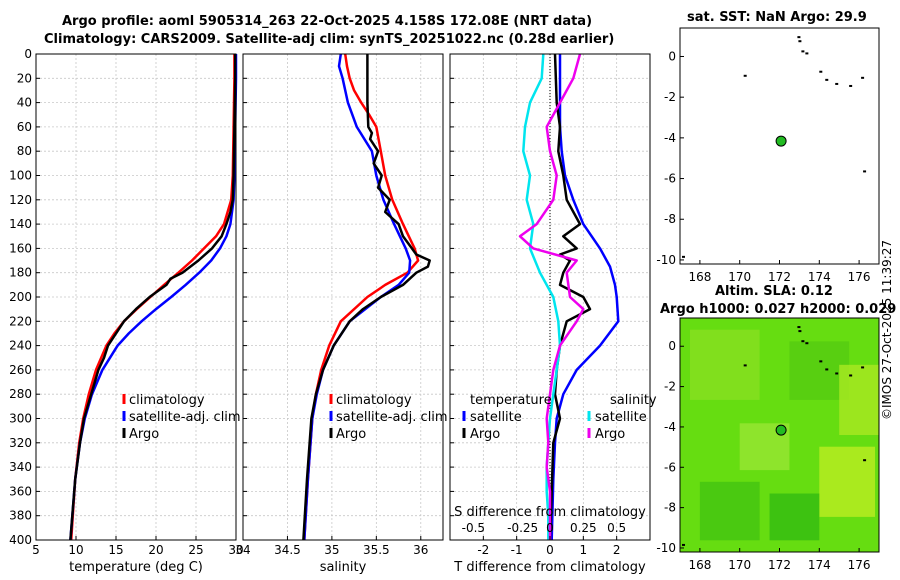 The width and height of the screenshot is (900, 580). Describe the element at coordinates (235, 550) in the screenshot. I see `temperature-xtick-label: 30` at that location.